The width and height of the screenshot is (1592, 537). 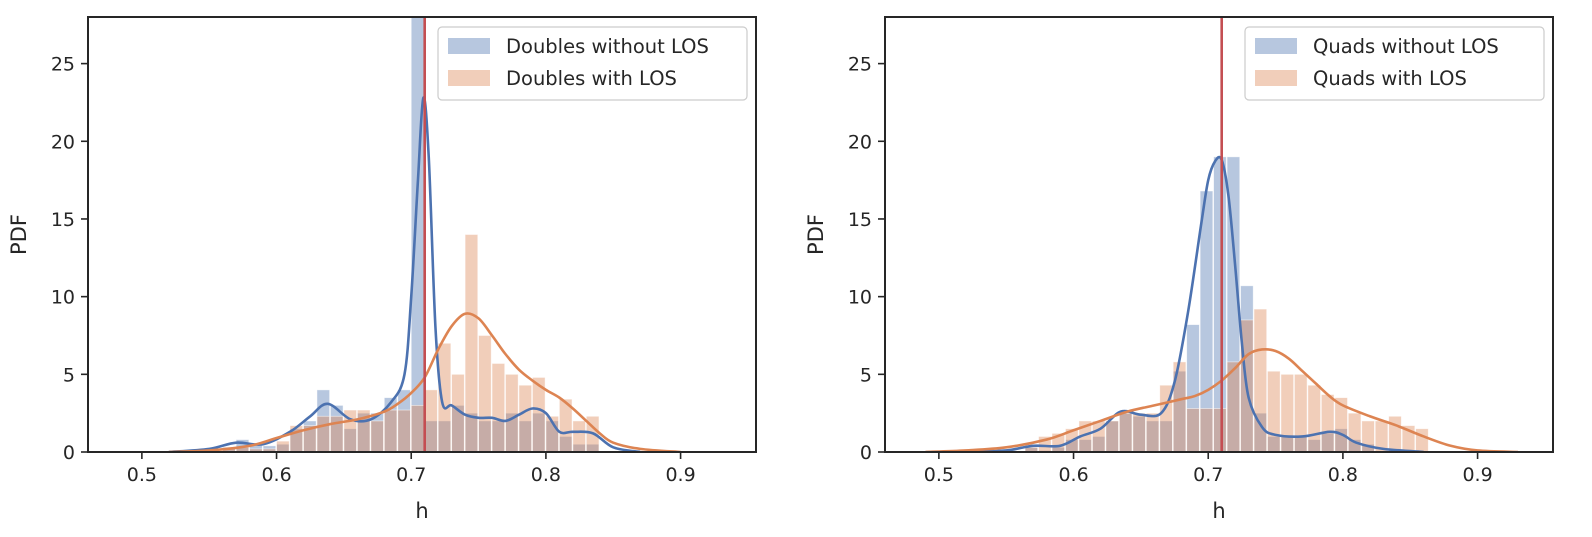 I want to click on legend: Quads without LOS Quads with LOS, so click(x=1394, y=63).